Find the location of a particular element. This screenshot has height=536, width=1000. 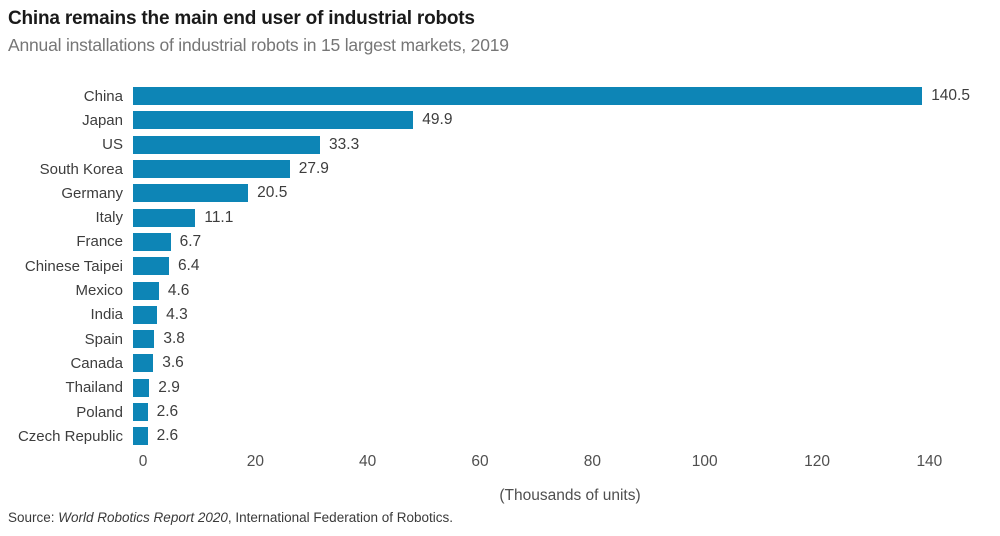

category-label: Germany is located at coordinates (92, 193).